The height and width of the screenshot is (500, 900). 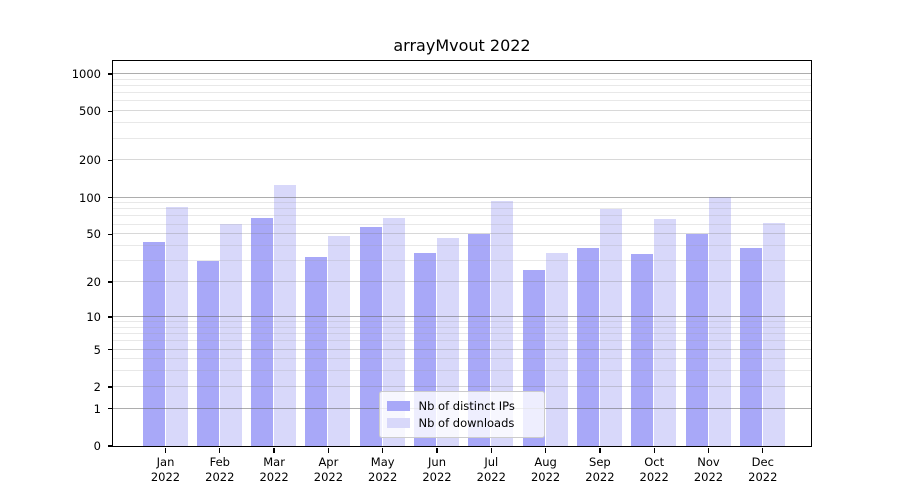 I want to click on y-tick-label-100: 100, so click(x=90, y=197).